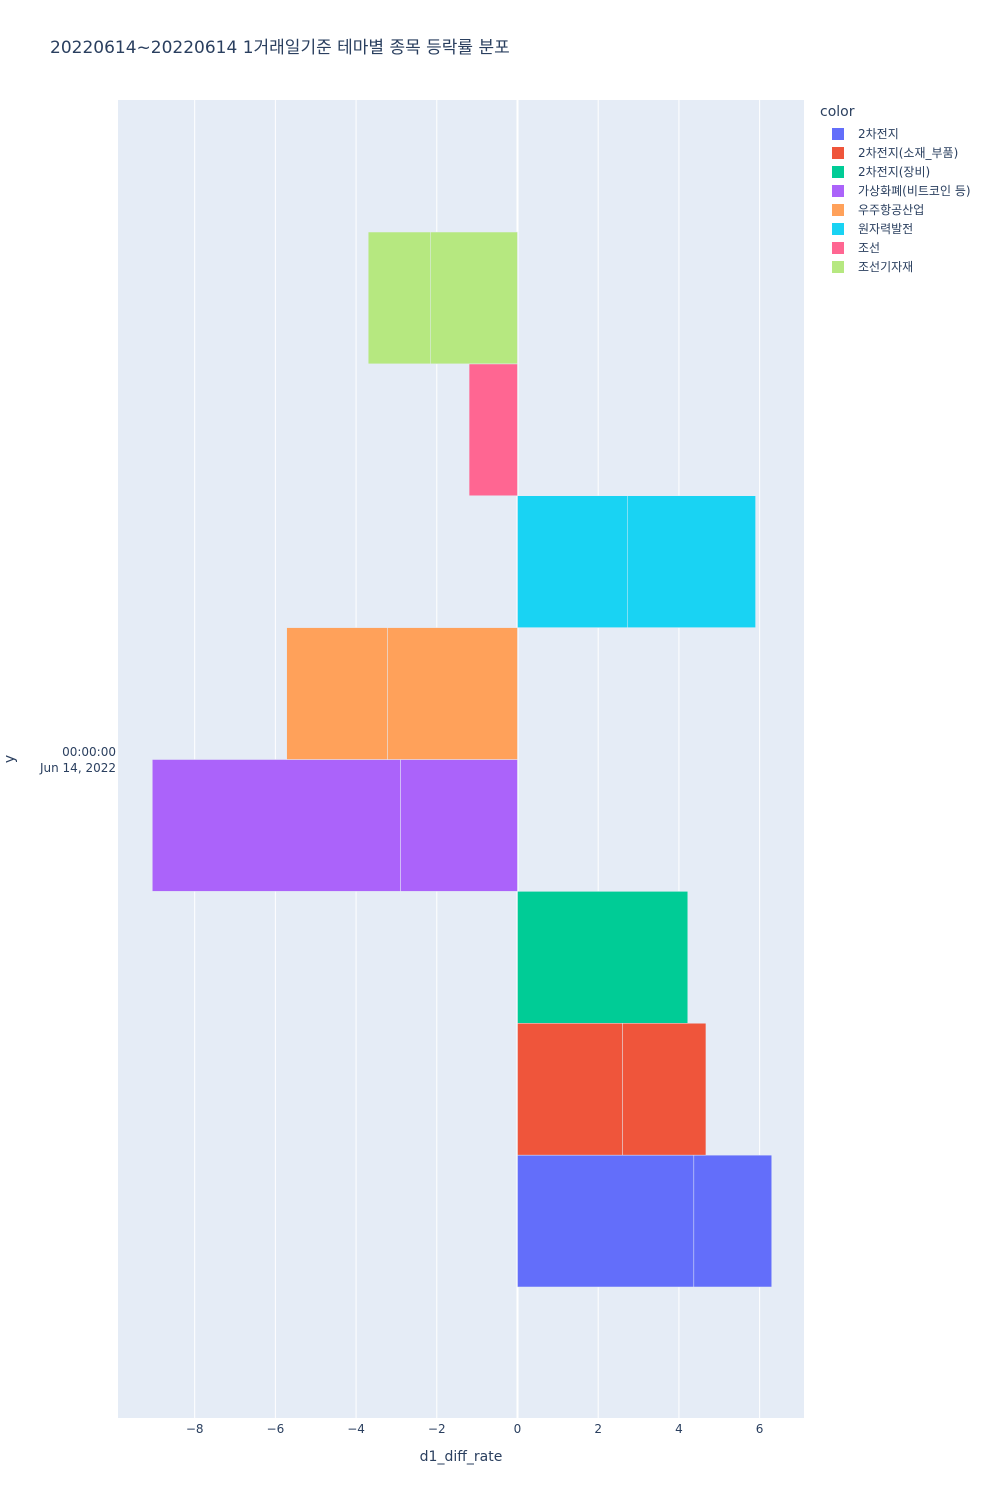 Image resolution: width=1000 pixels, height=1500 pixels. I want to click on legend-item: 가상화폐(비트코인 등), so click(895, 190).